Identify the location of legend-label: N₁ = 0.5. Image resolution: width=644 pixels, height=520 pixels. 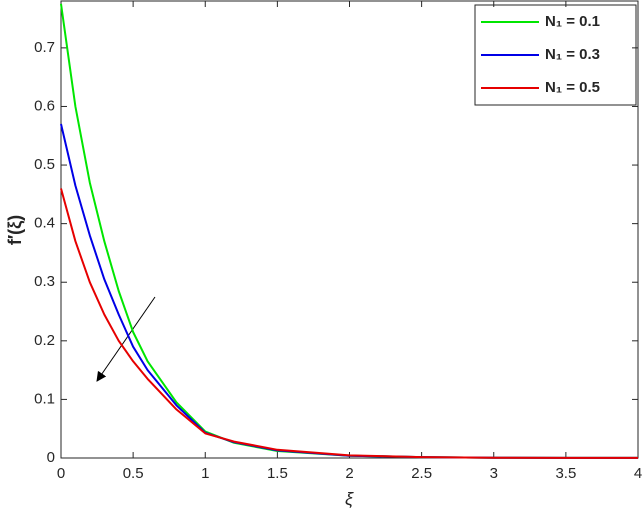
(572, 87).